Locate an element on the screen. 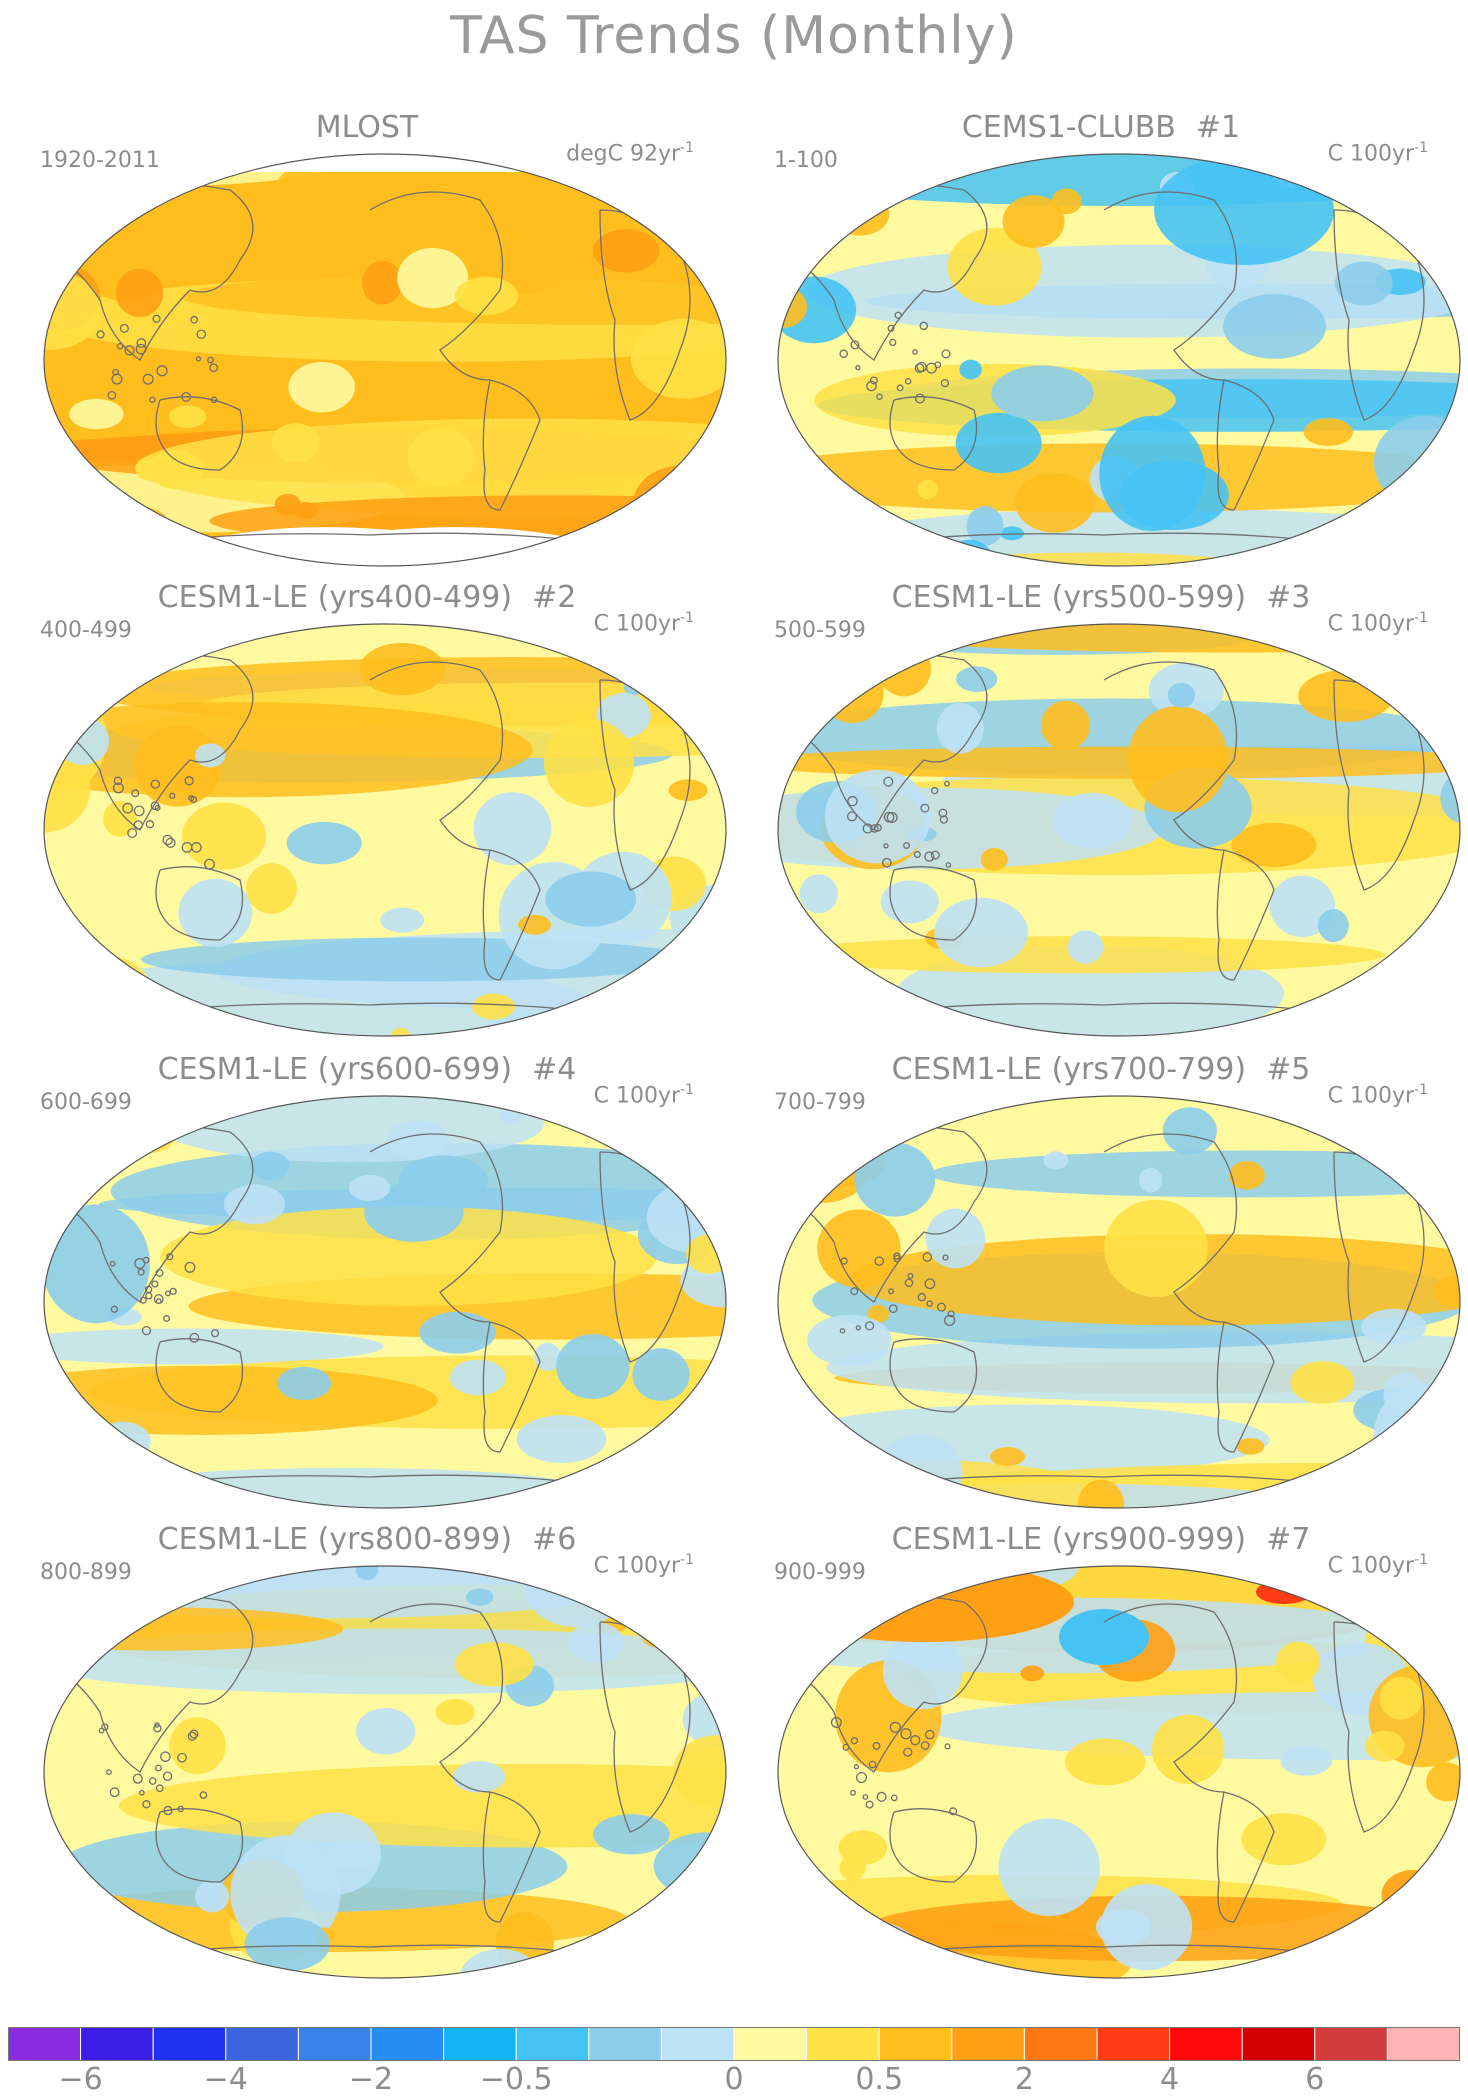 Image resolution: width=1468 pixels, height=2097 pixels. panel-title: CESM1-LE (yrs900-999) #7 is located at coordinates (1101, 1539).